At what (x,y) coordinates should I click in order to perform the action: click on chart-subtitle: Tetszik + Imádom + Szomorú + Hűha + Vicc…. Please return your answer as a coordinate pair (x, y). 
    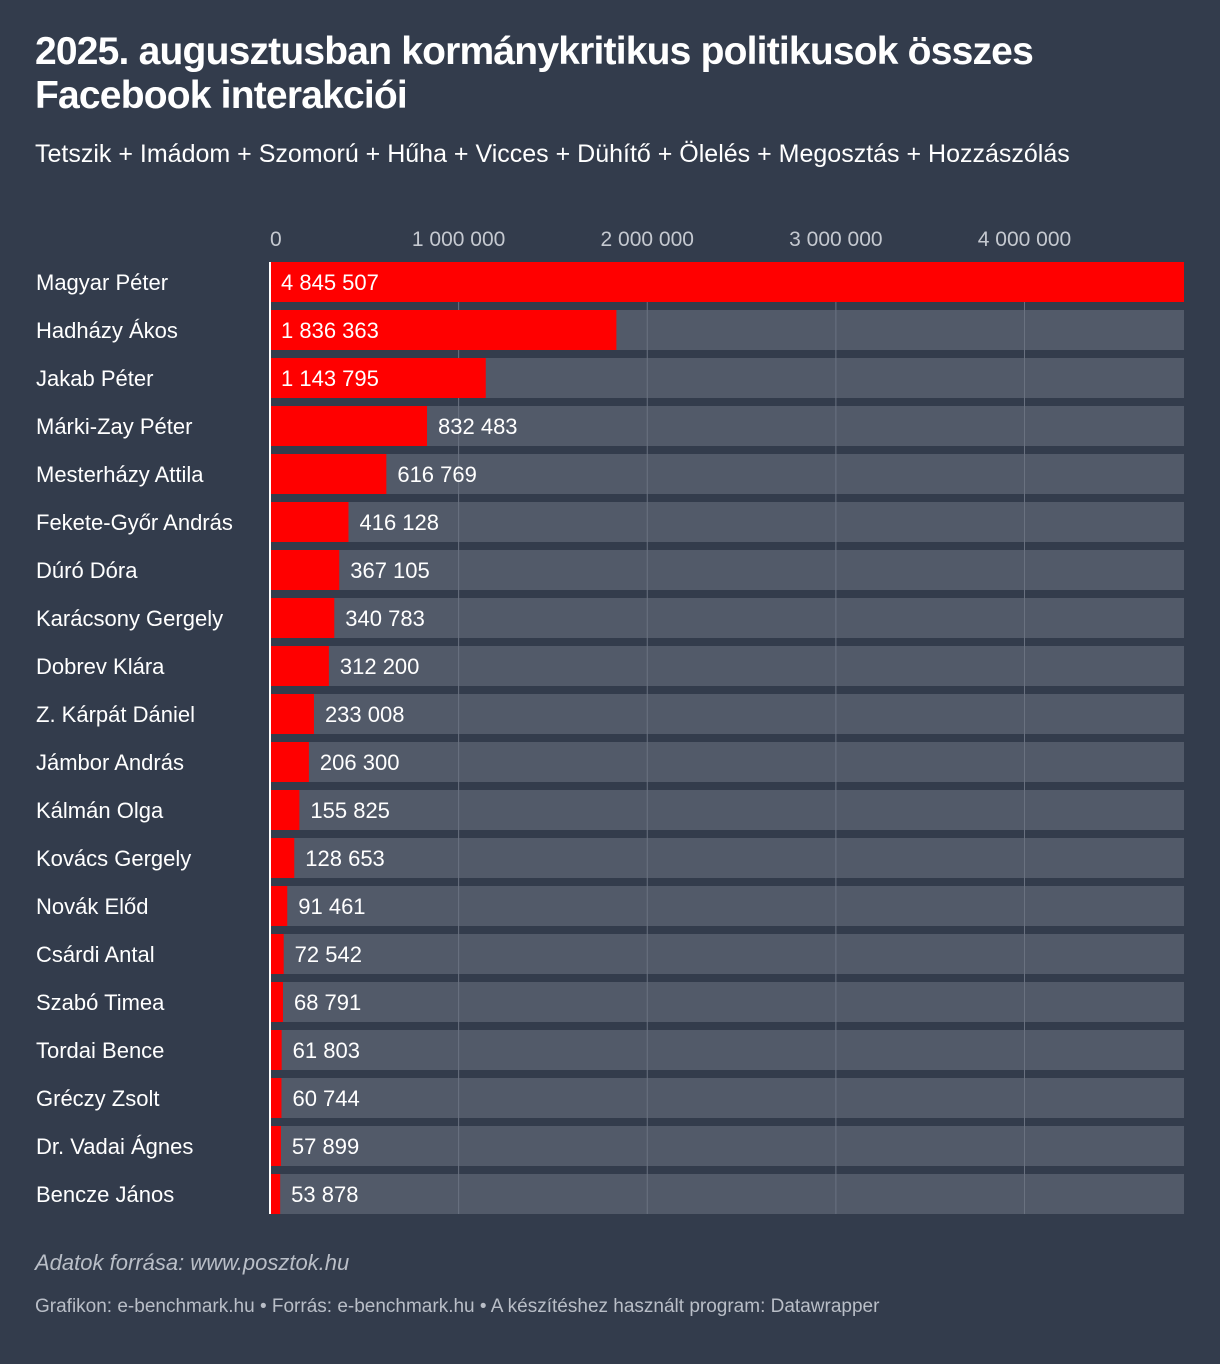
    Looking at the image, I should click on (552, 154).